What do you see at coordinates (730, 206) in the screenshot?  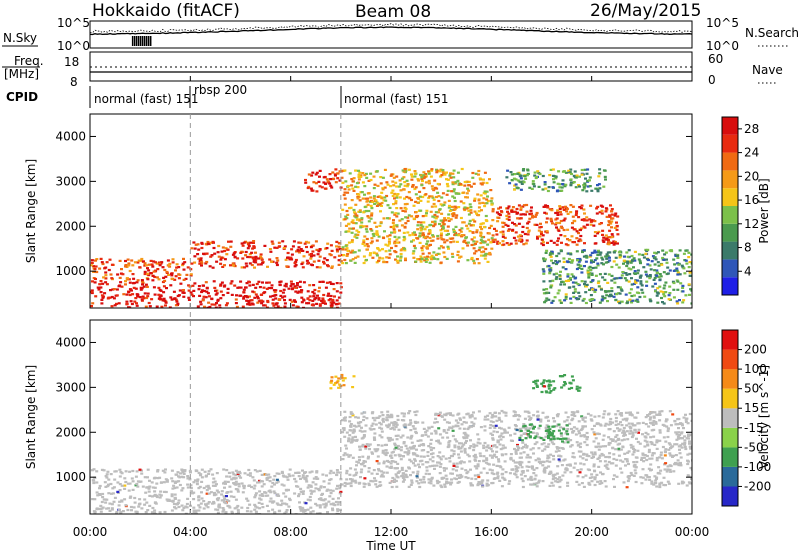 I see `power-colorbar-frame` at bounding box center [730, 206].